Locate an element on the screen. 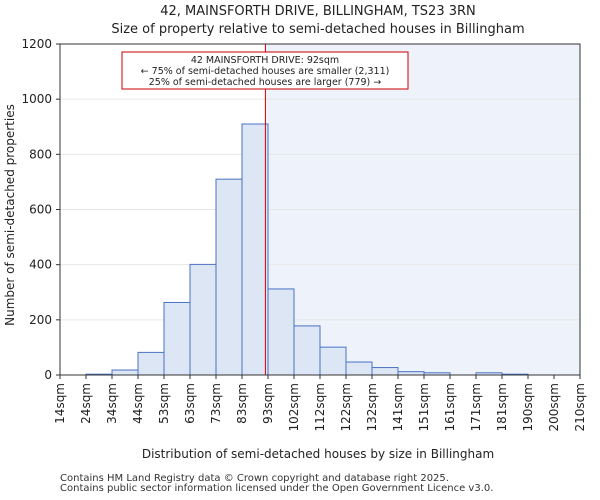 The width and height of the screenshot is (600, 500). x-tick-label: 210sqm is located at coordinates (580, 407).